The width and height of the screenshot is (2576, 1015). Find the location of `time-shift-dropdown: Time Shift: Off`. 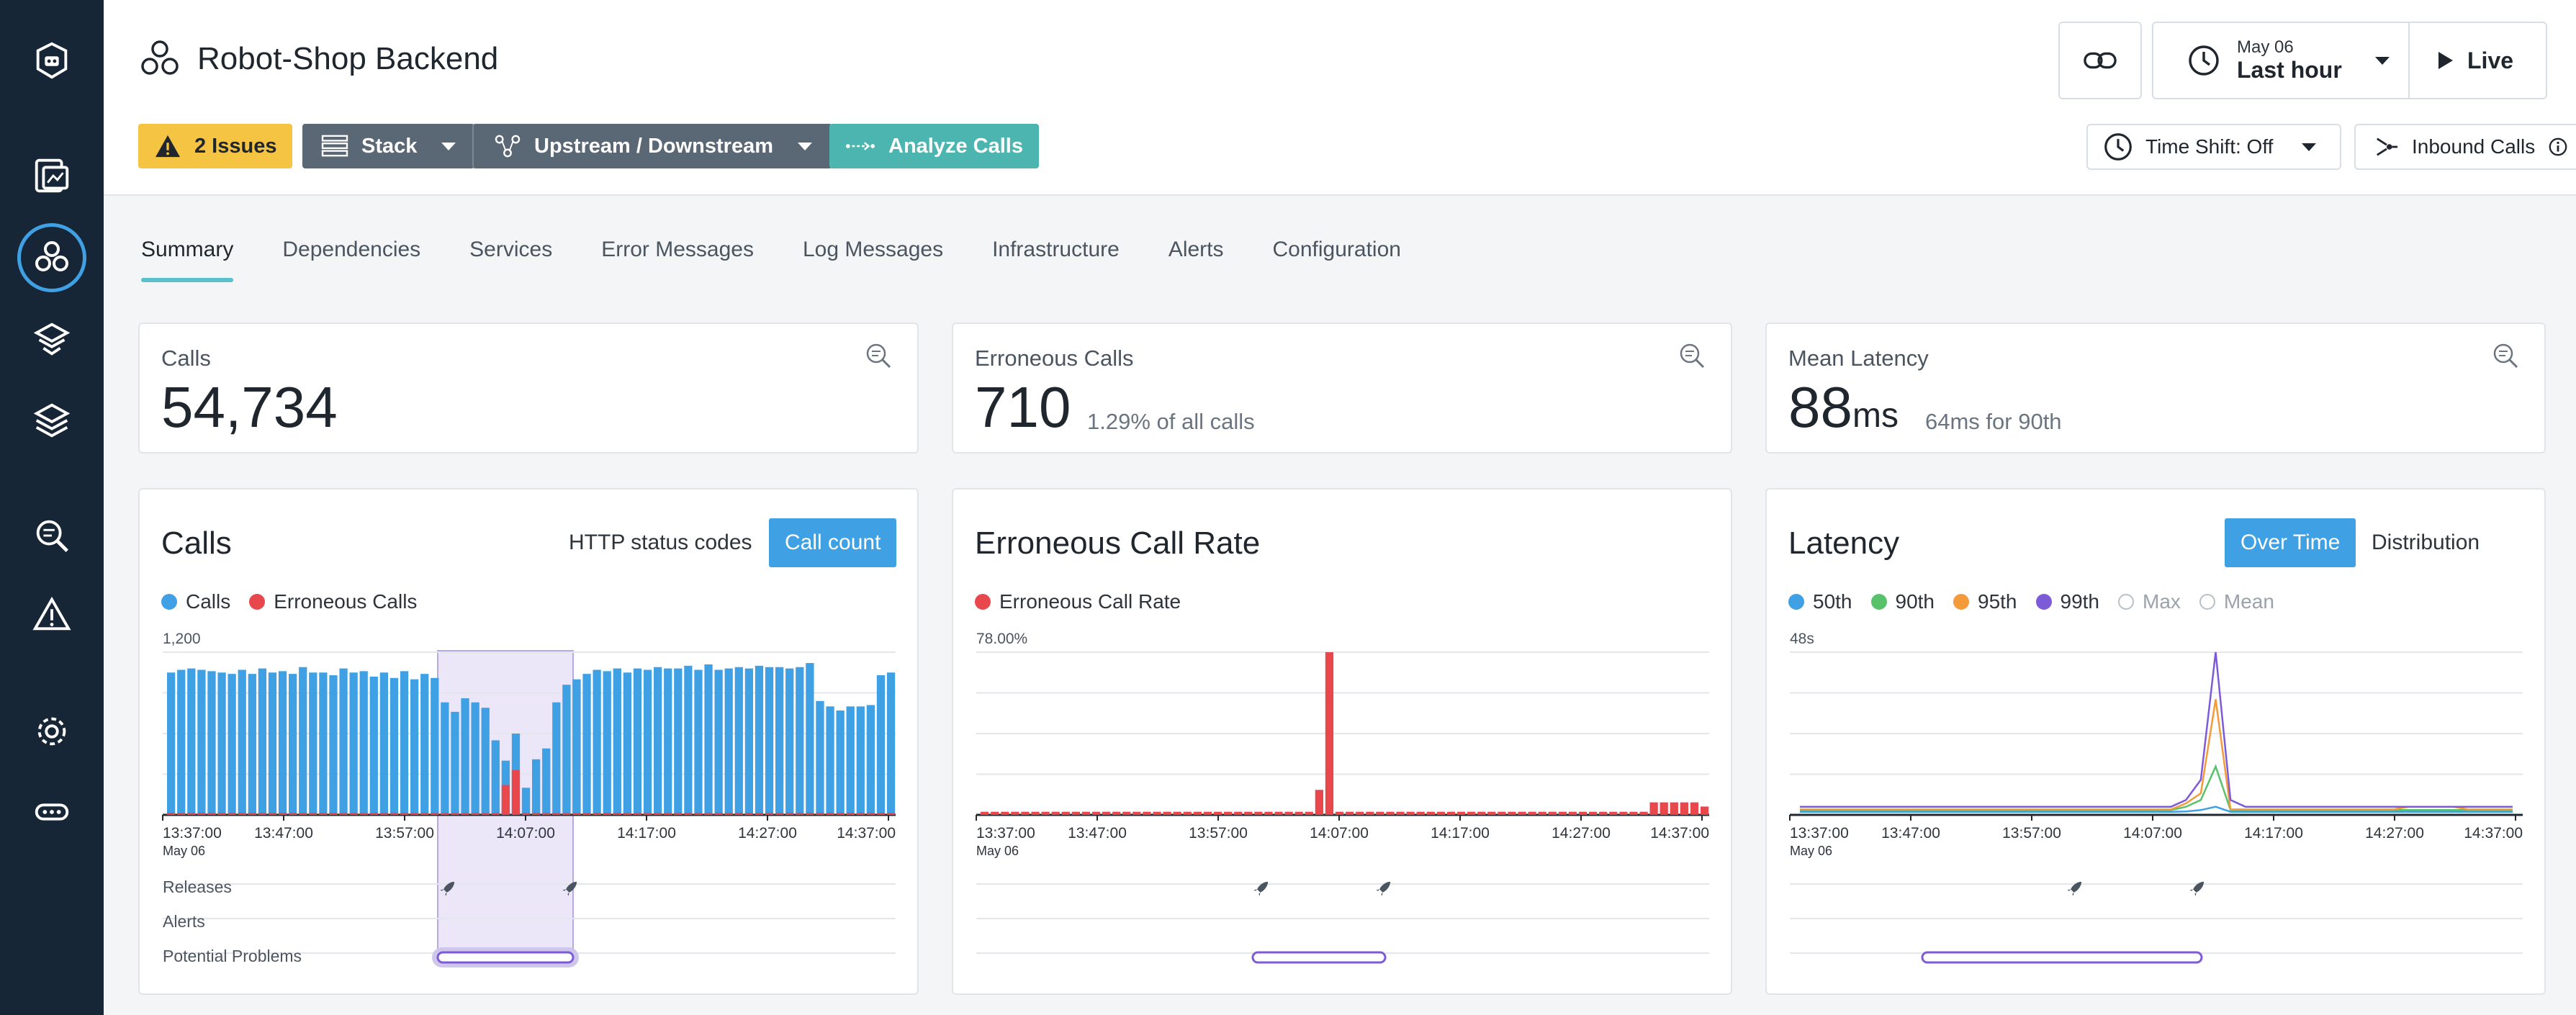

time-shift-dropdown: Time Shift: Off is located at coordinates (2213, 147).